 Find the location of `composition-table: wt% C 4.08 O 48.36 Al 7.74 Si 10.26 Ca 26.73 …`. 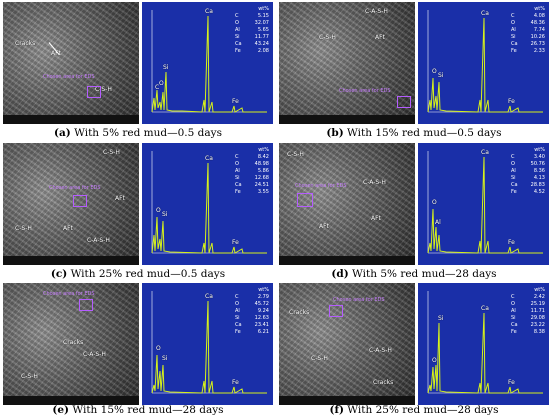

composition-table: wt% C 4.08 O 48.36 Al 7.74 Si 10.26 Ca 26.73 … is located at coordinates (528, 30).